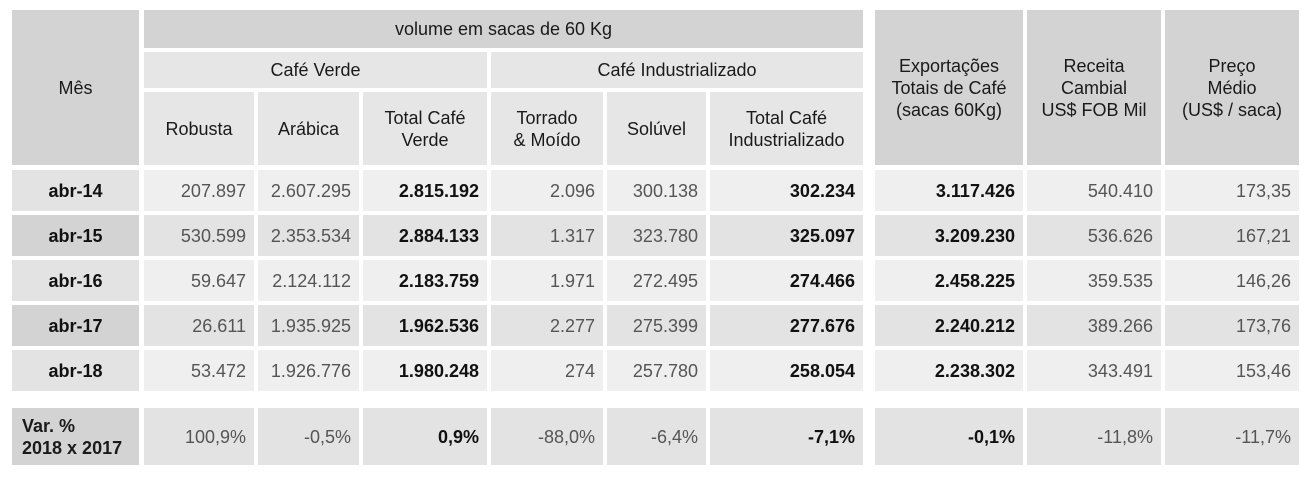 Image resolution: width=1311 pixels, height=481 pixels. I want to click on cell-receita: 389.266, so click(1094, 325).